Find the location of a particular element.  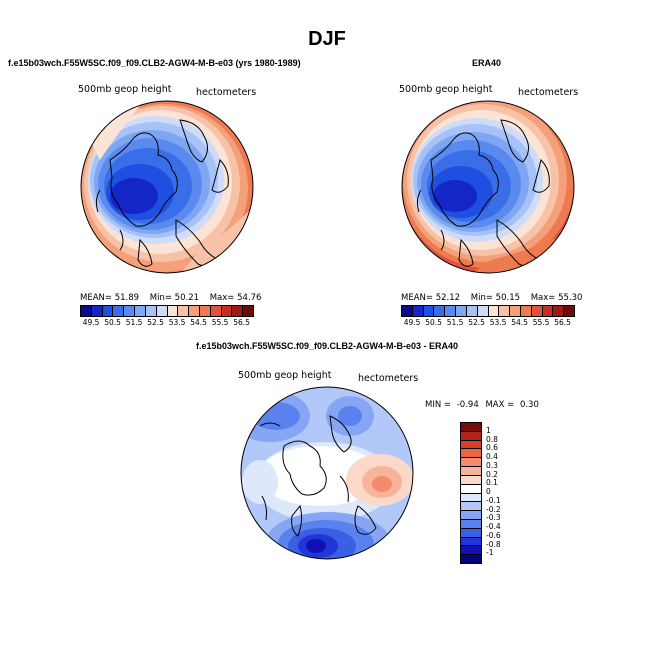

panel-model-map is located at coordinates (167, 187).